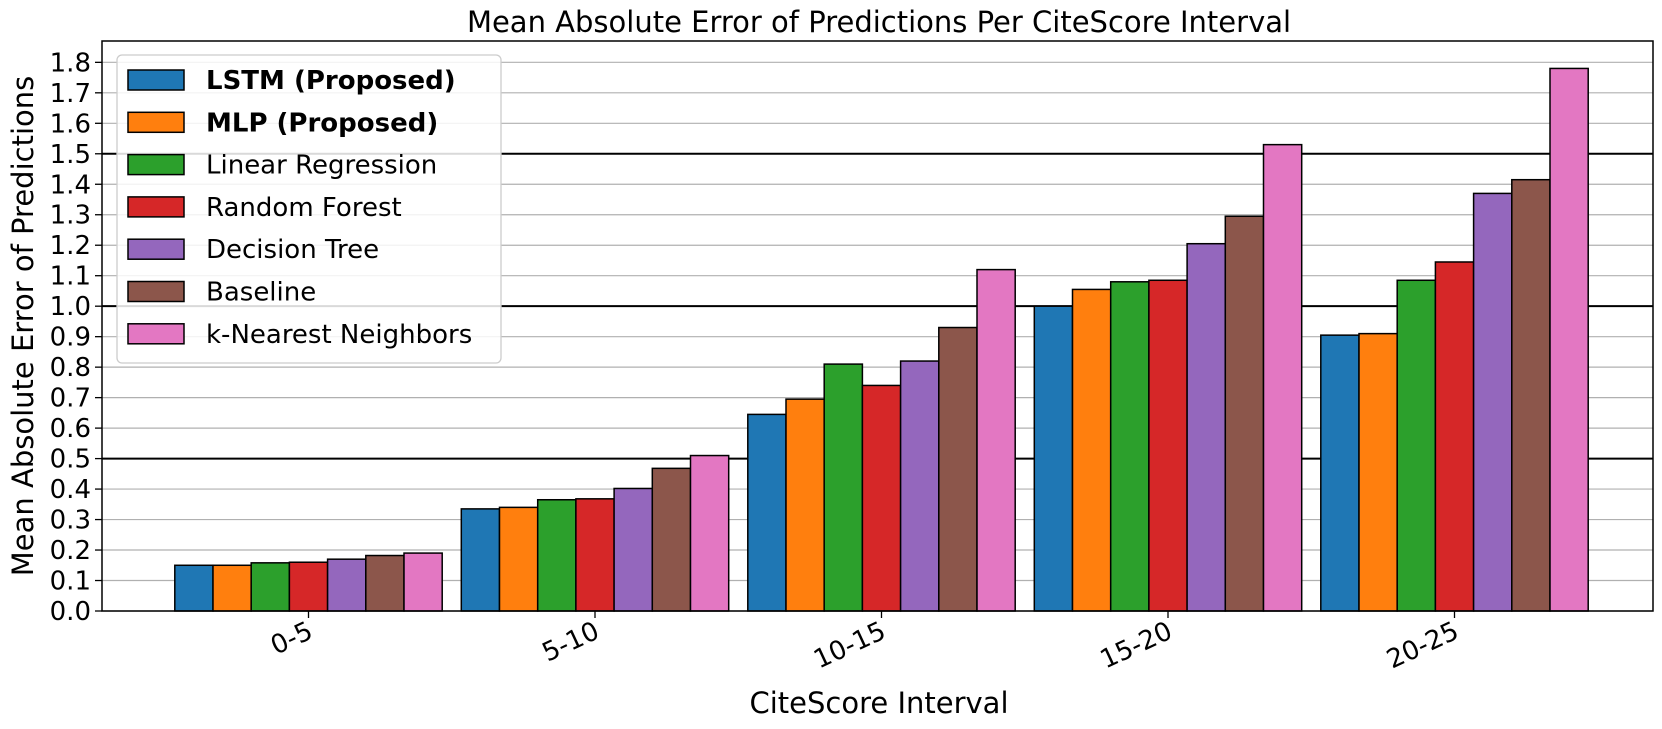 The width and height of the screenshot is (1662, 729). I want to click on y-tick-label: 1.0, so click(70, 307).